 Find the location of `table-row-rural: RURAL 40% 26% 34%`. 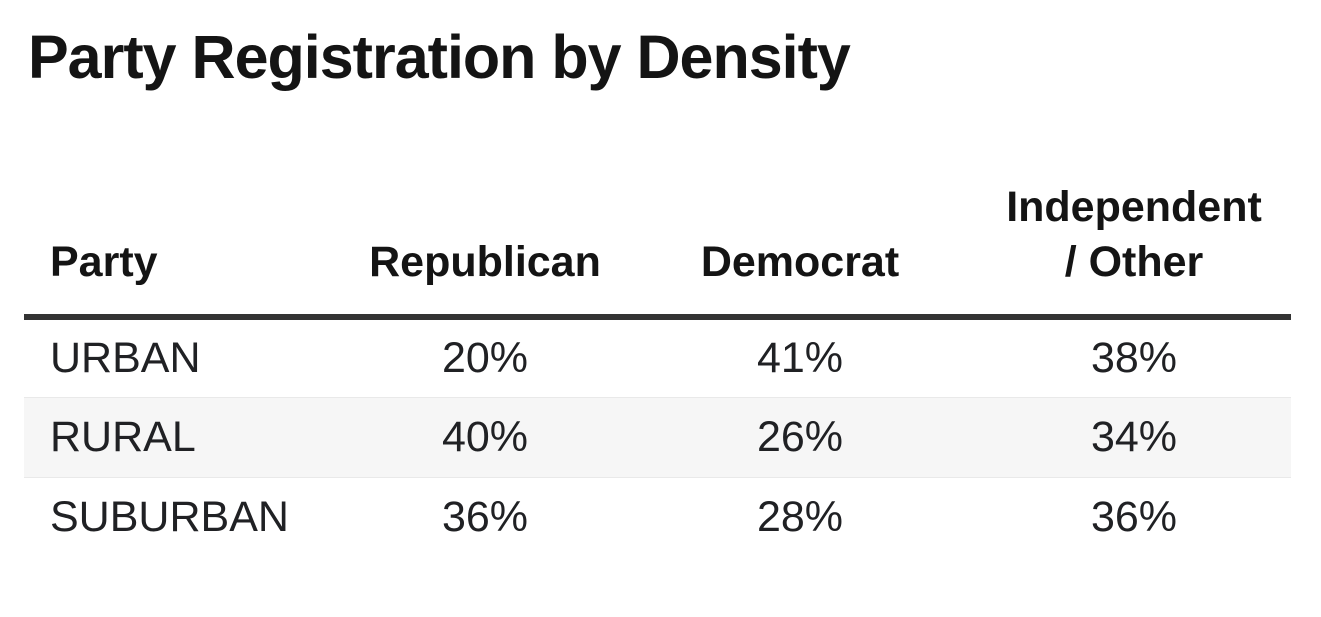

table-row-rural: RURAL 40% 26% 34% is located at coordinates (657, 437).